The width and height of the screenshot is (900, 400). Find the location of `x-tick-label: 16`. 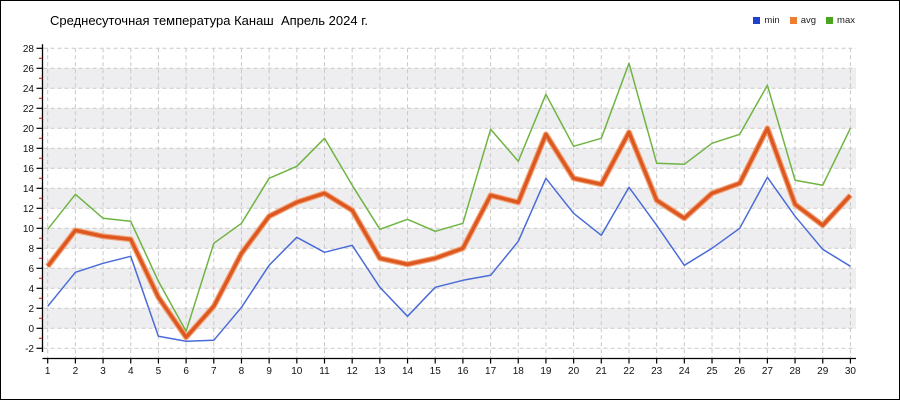

x-tick-label: 16 is located at coordinates (463, 371).